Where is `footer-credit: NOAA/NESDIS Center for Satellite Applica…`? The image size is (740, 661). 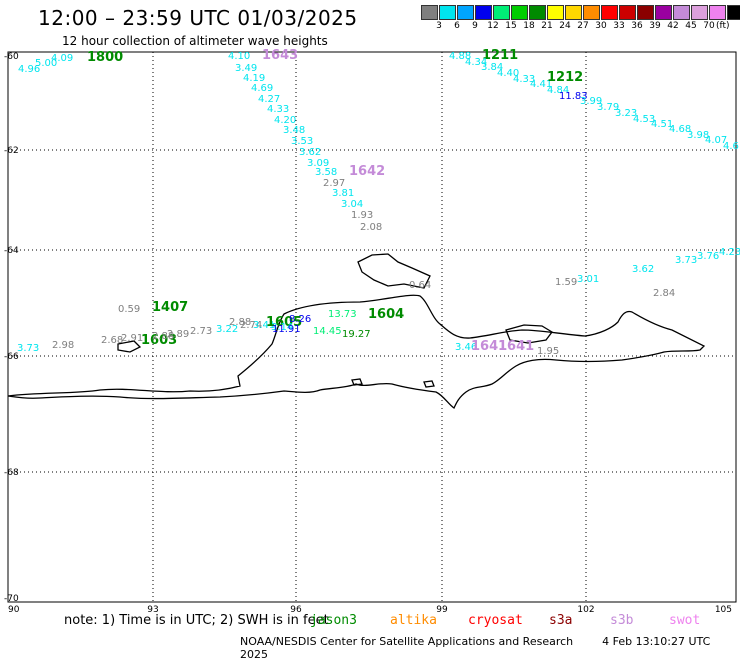
footer-credit: NOAA/NESDIS Center for Satellite Applica… is located at coordinates (490, 648).